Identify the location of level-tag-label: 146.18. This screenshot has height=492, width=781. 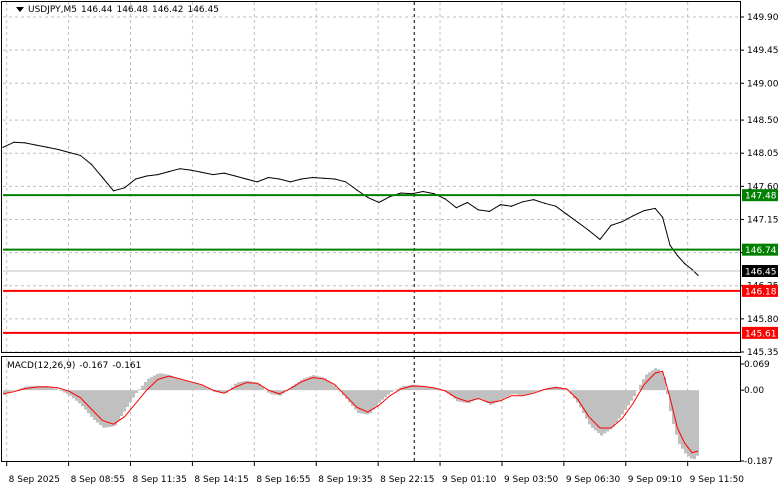
(761, 292).